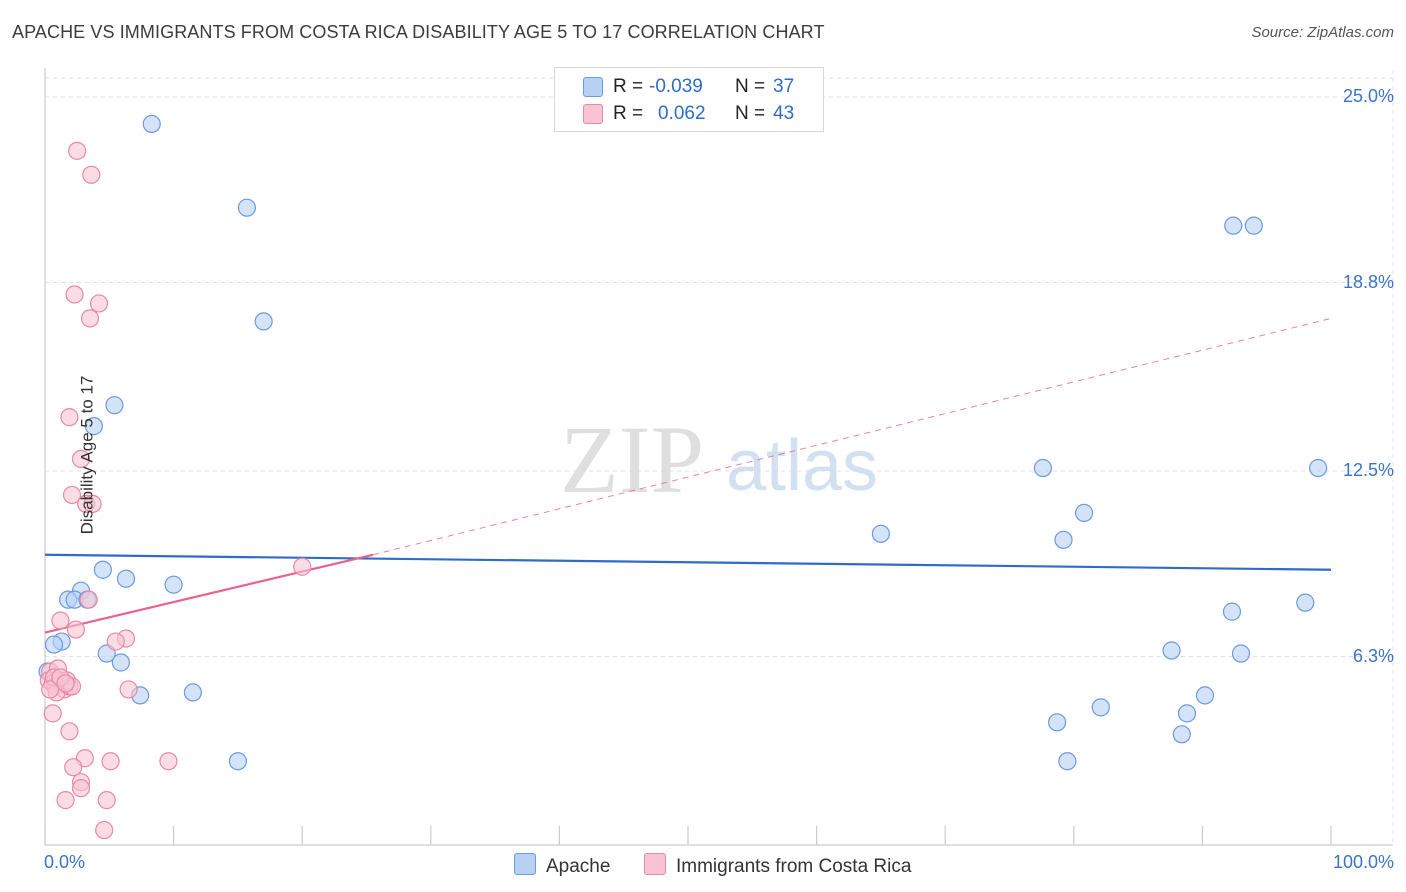 This screenshot has height=892, width=1406. I want to click on watermark: ZIP atlas, so click(719, 459).